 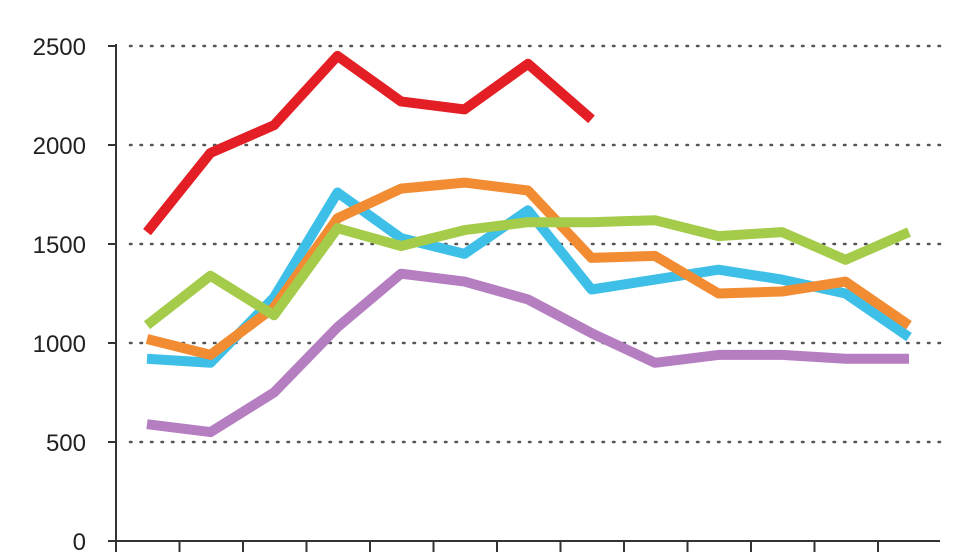 What do you see at coordinates (59, 47) in the screenshot?
I see `y-tick-label: 2500` at bounding box center [59, 47].